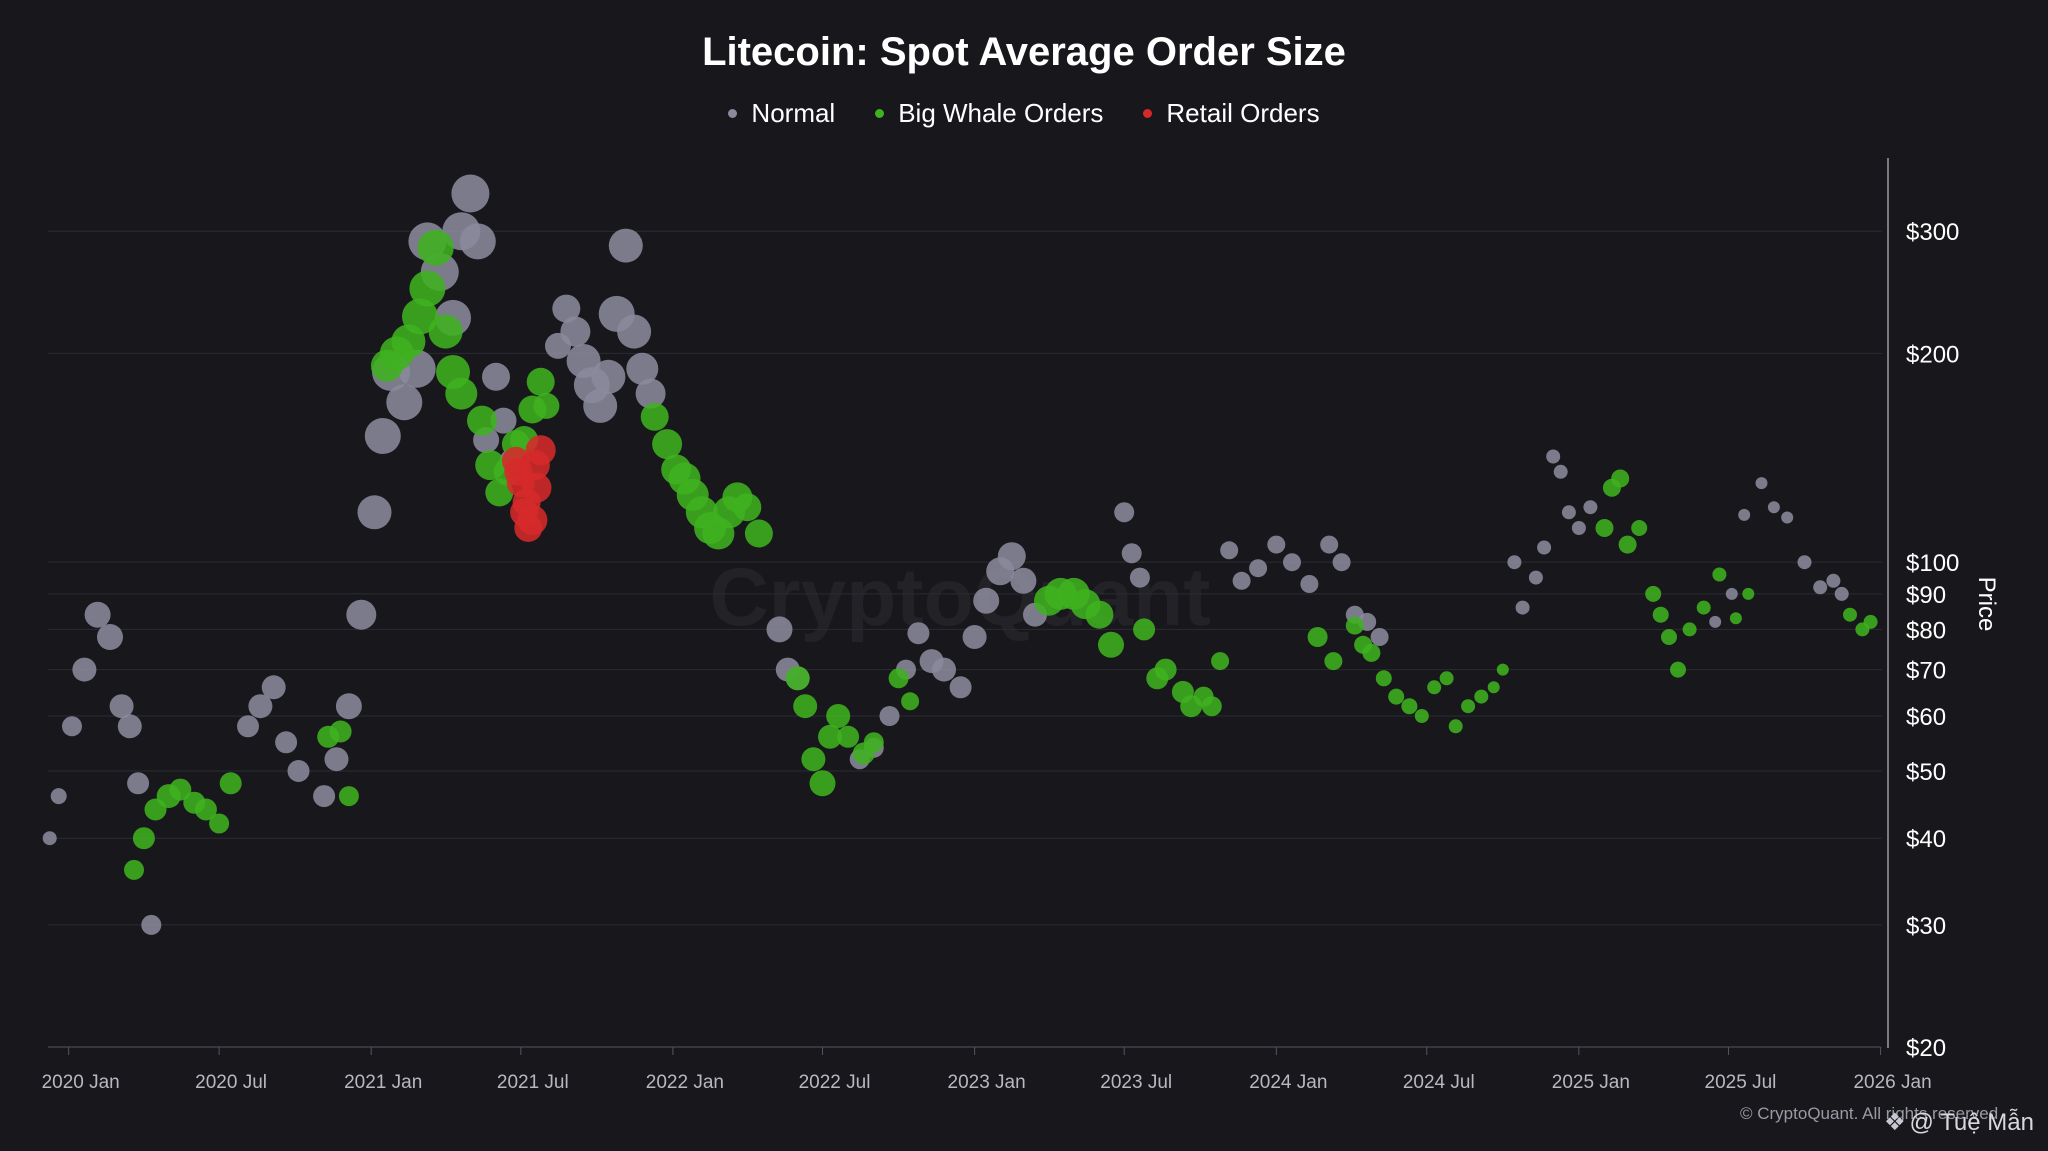 This screenshot has height=1151, width=2048. What do you see at coordinates (733, 113) in the screenshot?
I see `legend-dot-normal-icon` at bounding box center [733, 113].